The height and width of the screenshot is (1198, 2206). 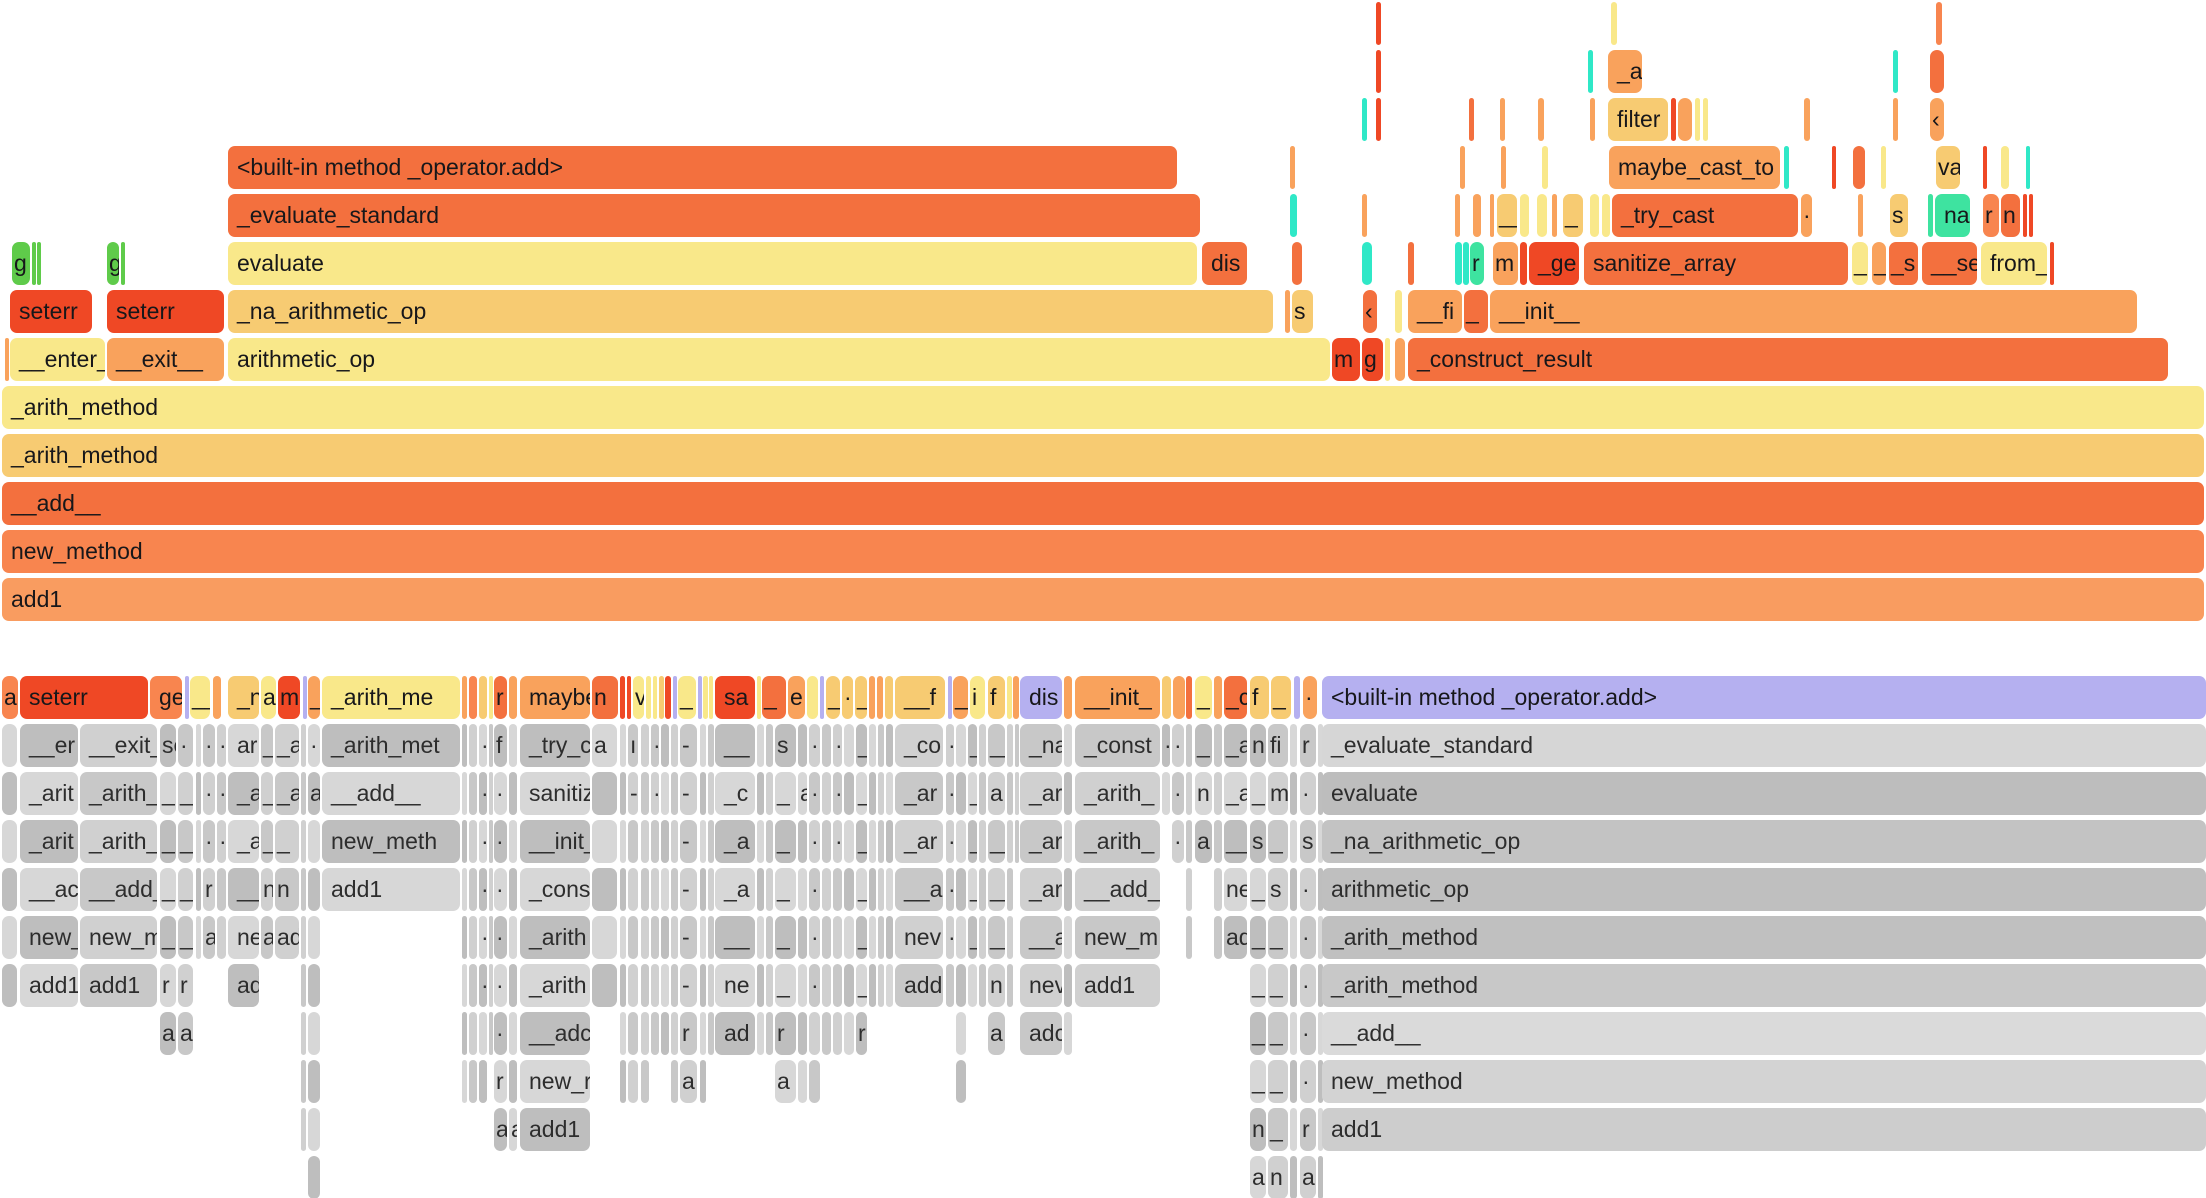 I want to click on caller-frame: _c, so click(x=735, y=793).